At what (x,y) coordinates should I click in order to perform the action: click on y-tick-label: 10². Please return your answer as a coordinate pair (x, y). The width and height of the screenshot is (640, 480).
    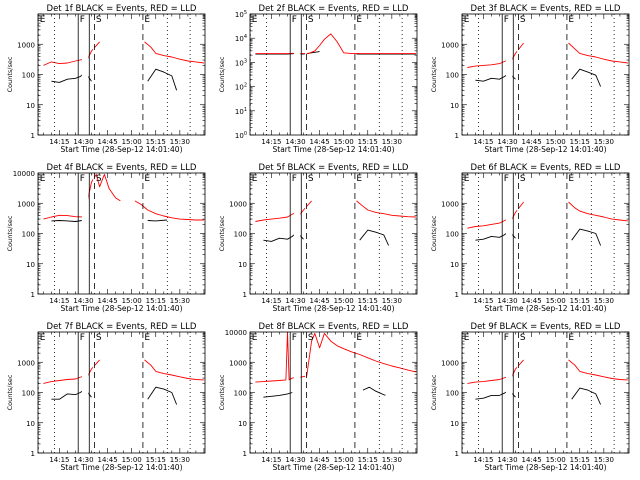
    Looking at the image, I should click on (241, 87).